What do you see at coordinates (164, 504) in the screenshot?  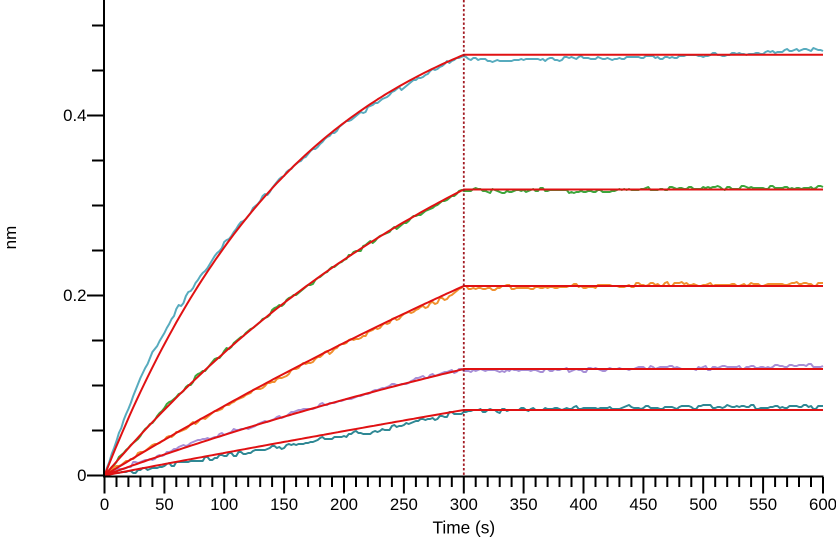 I see `svg-text: 50` at bounding box center [164, 504].